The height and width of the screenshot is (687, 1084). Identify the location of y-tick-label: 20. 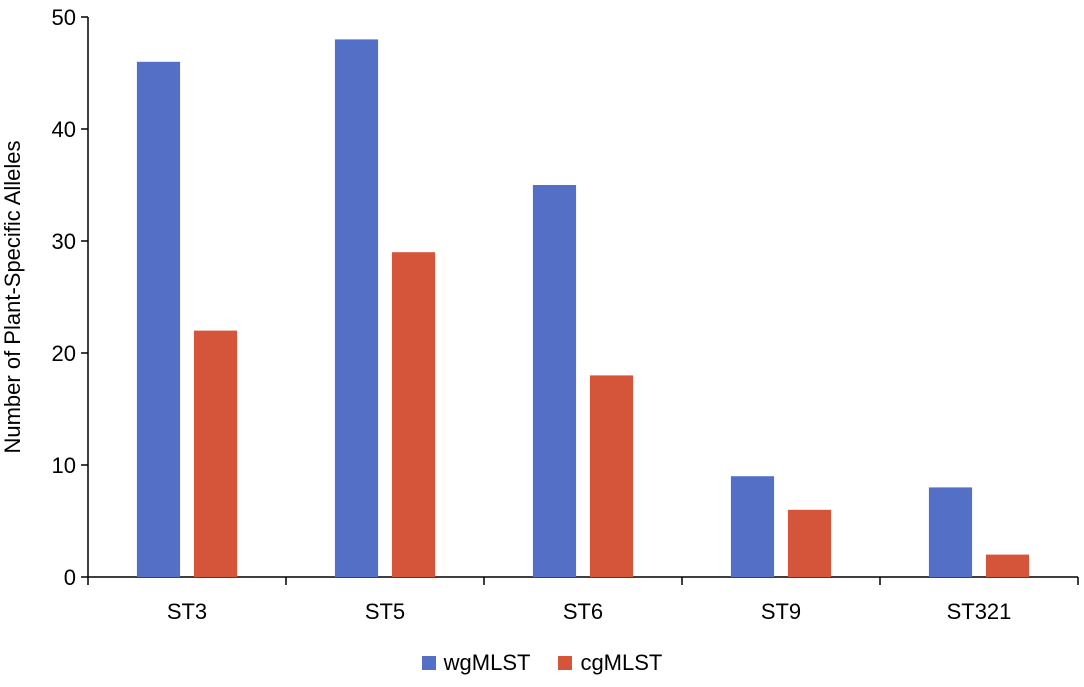
(64, 353).